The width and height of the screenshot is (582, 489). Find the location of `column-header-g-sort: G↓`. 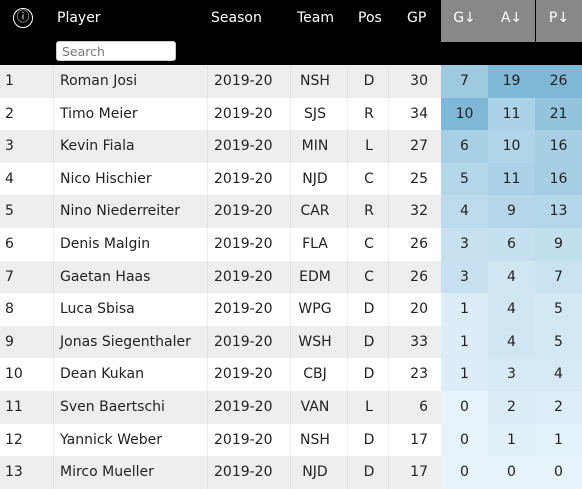

column-header-g-sort: G↓ is located at coordinates (464, 21).